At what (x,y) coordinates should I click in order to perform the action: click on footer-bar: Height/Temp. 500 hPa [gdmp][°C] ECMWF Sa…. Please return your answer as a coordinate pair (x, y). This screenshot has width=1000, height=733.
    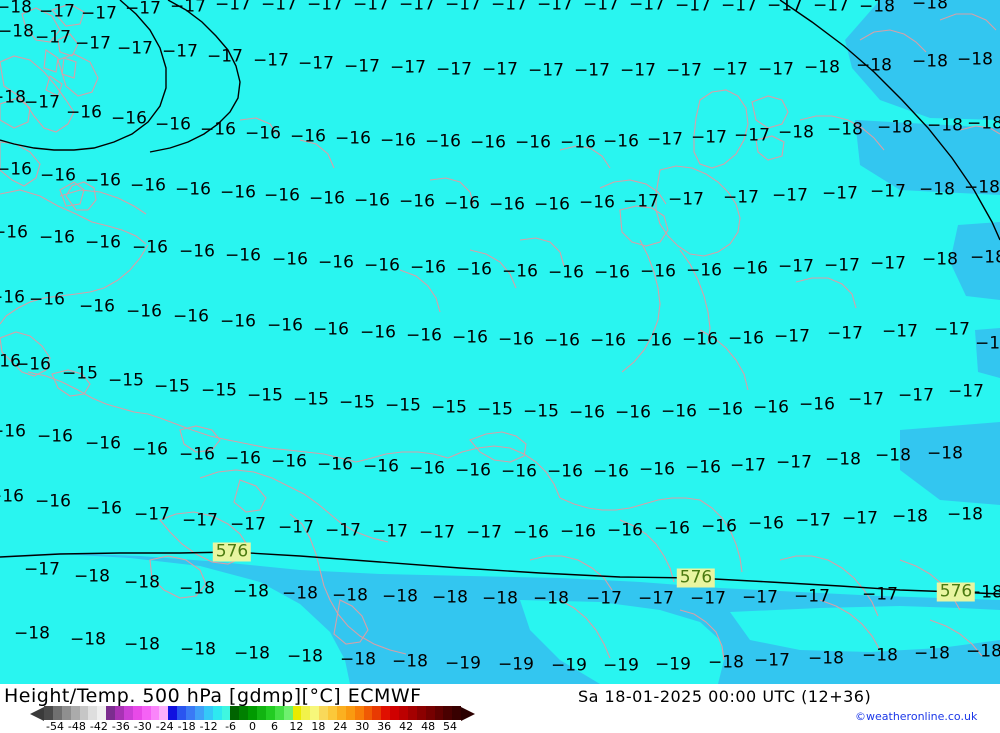
    Looking at the image, I should click on (500, 708).